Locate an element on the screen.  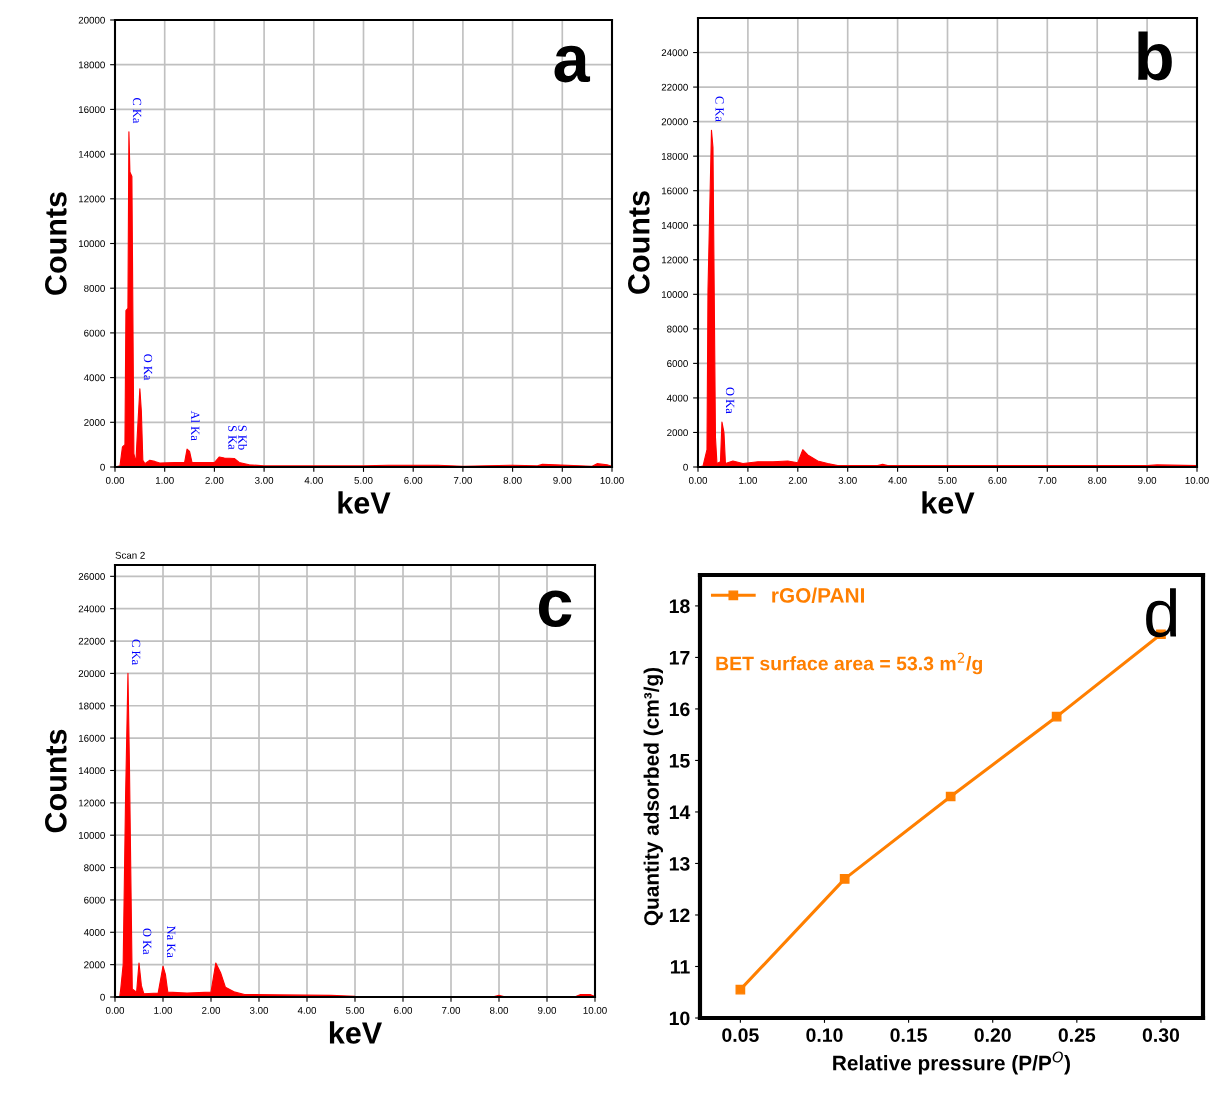
annotation: S Kb is located at coordinates (242, 437).